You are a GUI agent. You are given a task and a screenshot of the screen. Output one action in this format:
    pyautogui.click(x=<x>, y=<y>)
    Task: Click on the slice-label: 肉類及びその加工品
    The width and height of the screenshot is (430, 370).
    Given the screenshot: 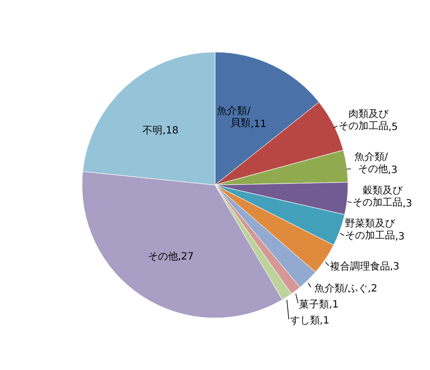 What is the action you would take?
    pyautogui.click(x=364, y=120)
    